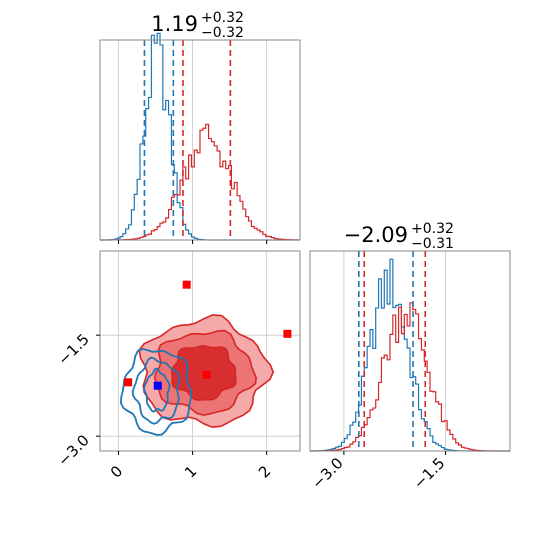 This screenshot has height=550, width=550. Describe the element at coordinates (222, 33) in the screenshot. I see `hist-1-title-lower: −0.32` at that location.